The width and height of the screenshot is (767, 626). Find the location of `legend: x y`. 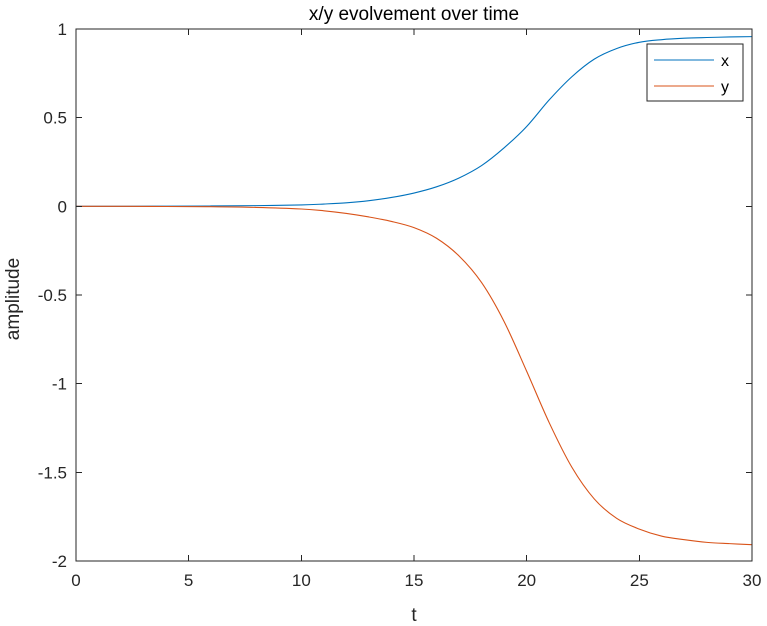

legend: x y is located at coordinates (695, 72).